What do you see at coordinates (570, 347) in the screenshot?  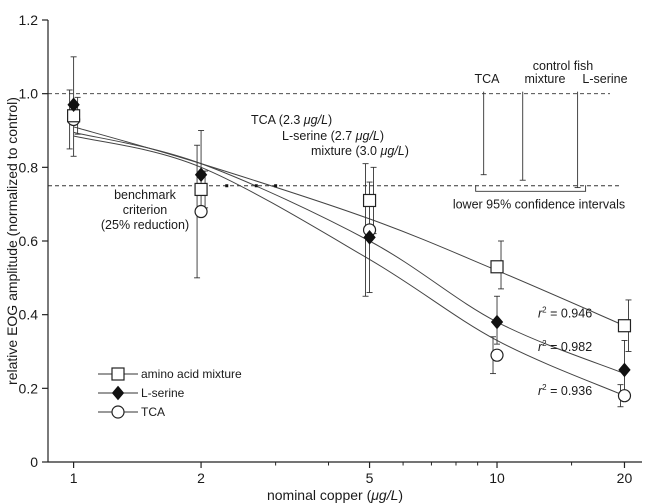 I see `r-squared-value: = 0.982` at bounding box center [570, 347].